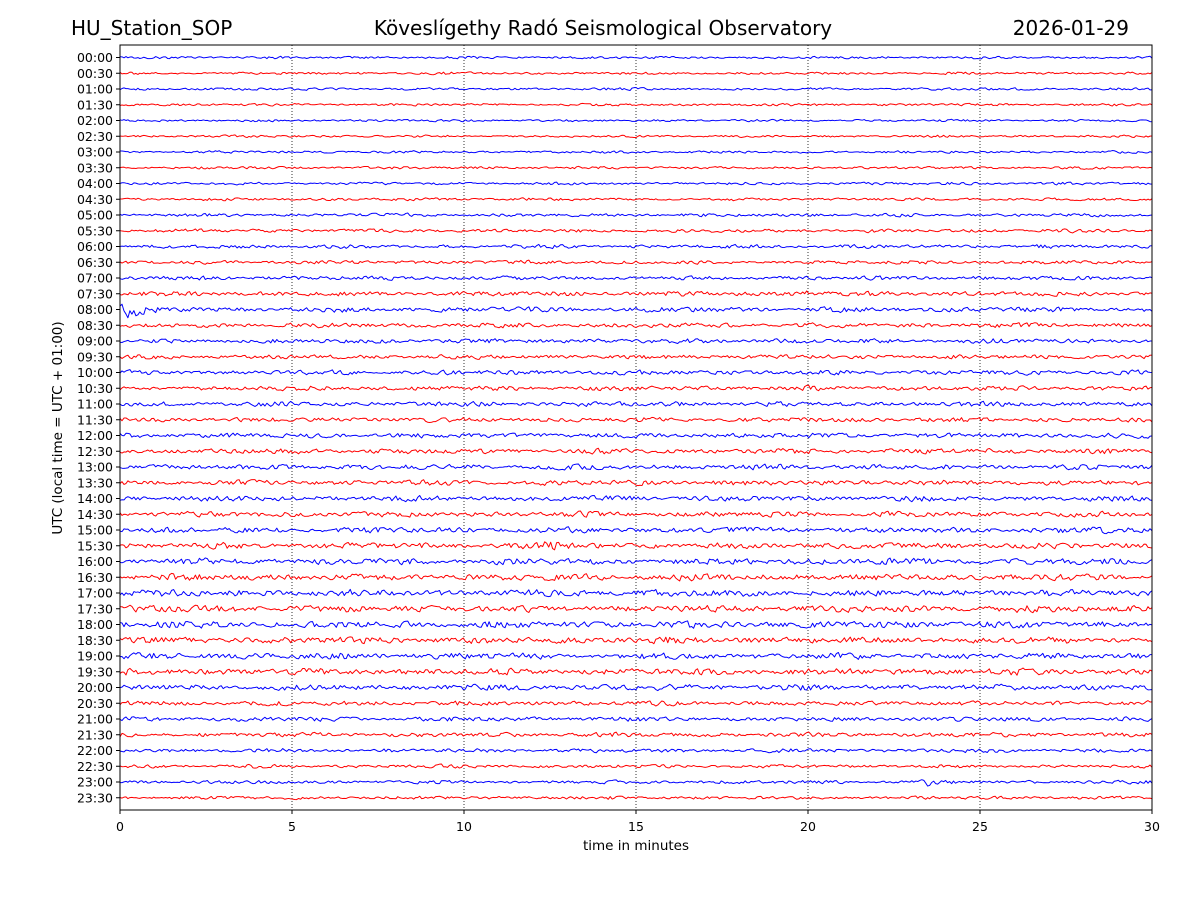 Image resolution: width=1200 pixels, height=900 pixels. What do you see at coordinates (95, 797) in the screenshot?
I see `y-tick-label: 23:30` at bounding box center [95, 797].